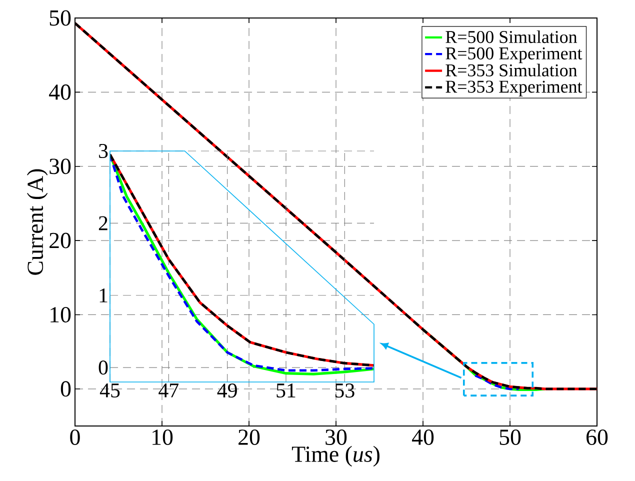 This screenshot has height=481, width=635. What do you see at coordinates (162, 437) in the screenshot?
I see `x-tick-label: 10` at bounding box center [162, 437].